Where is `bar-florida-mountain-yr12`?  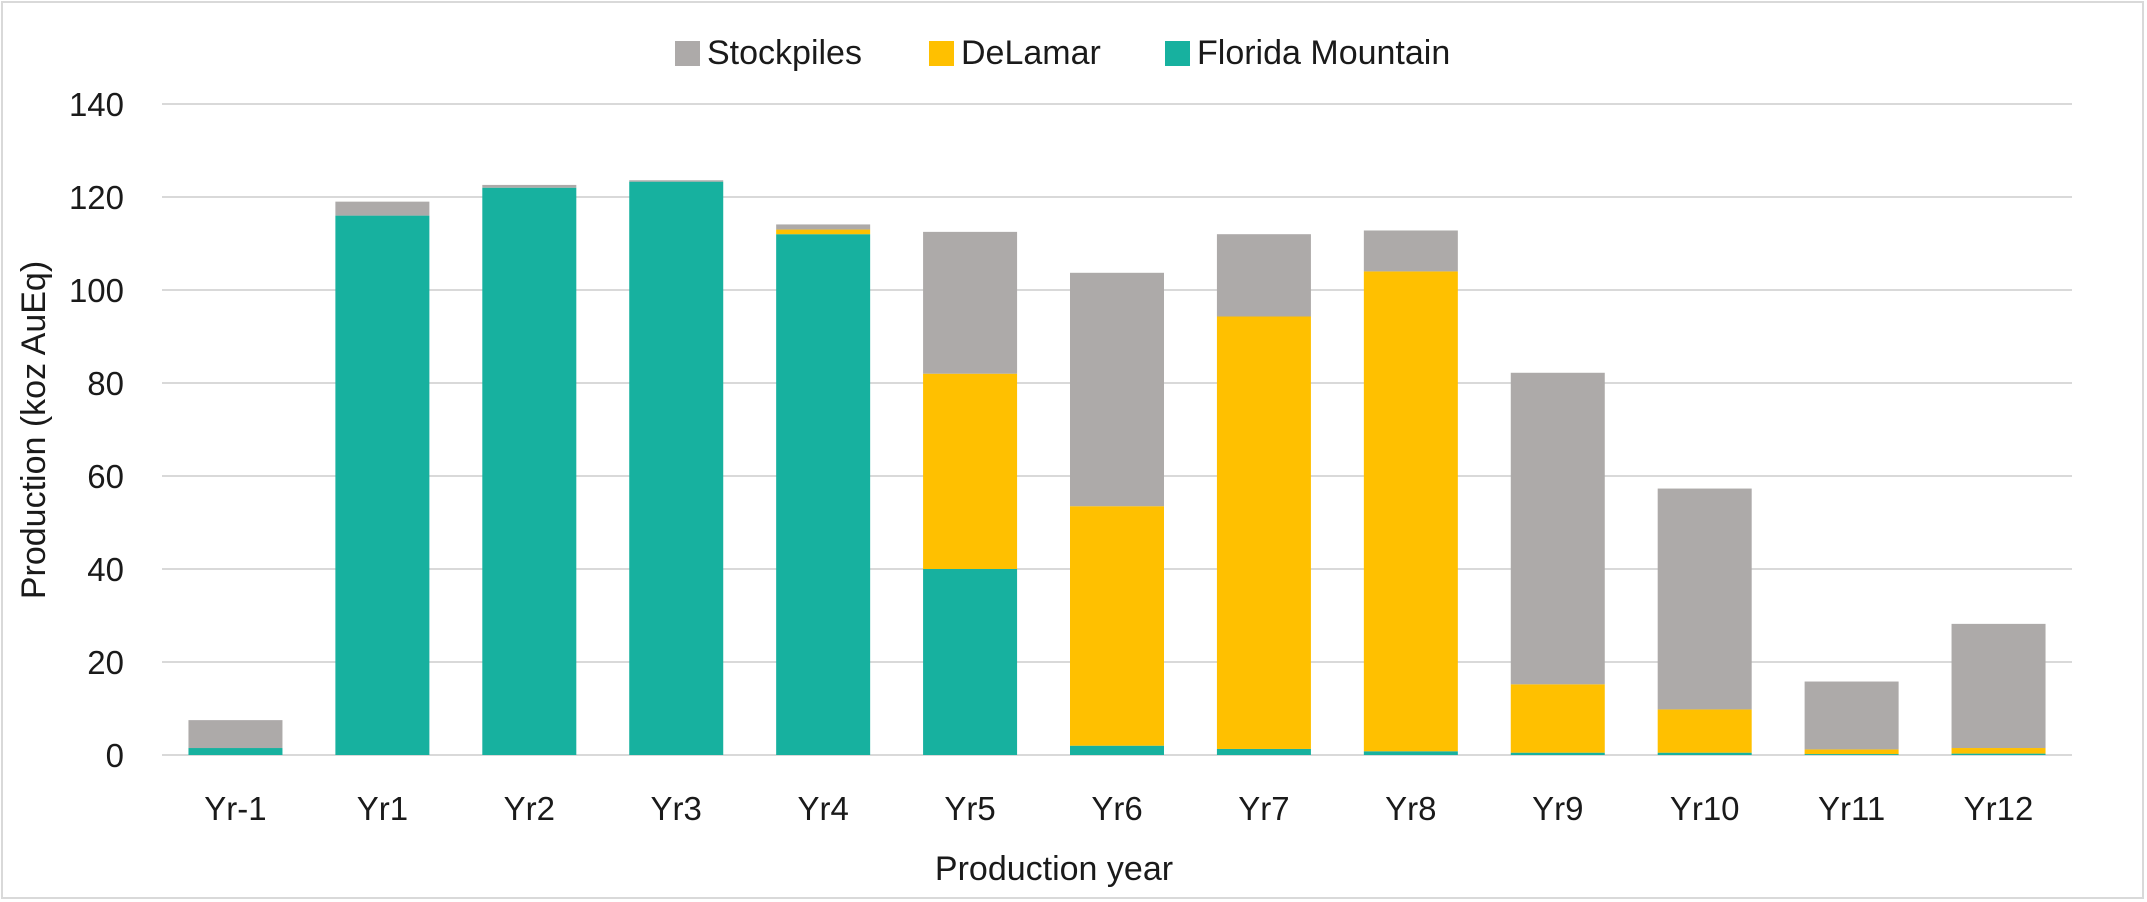 bar-florida-mountain-yr12 is located at coordinates (1998, 754).